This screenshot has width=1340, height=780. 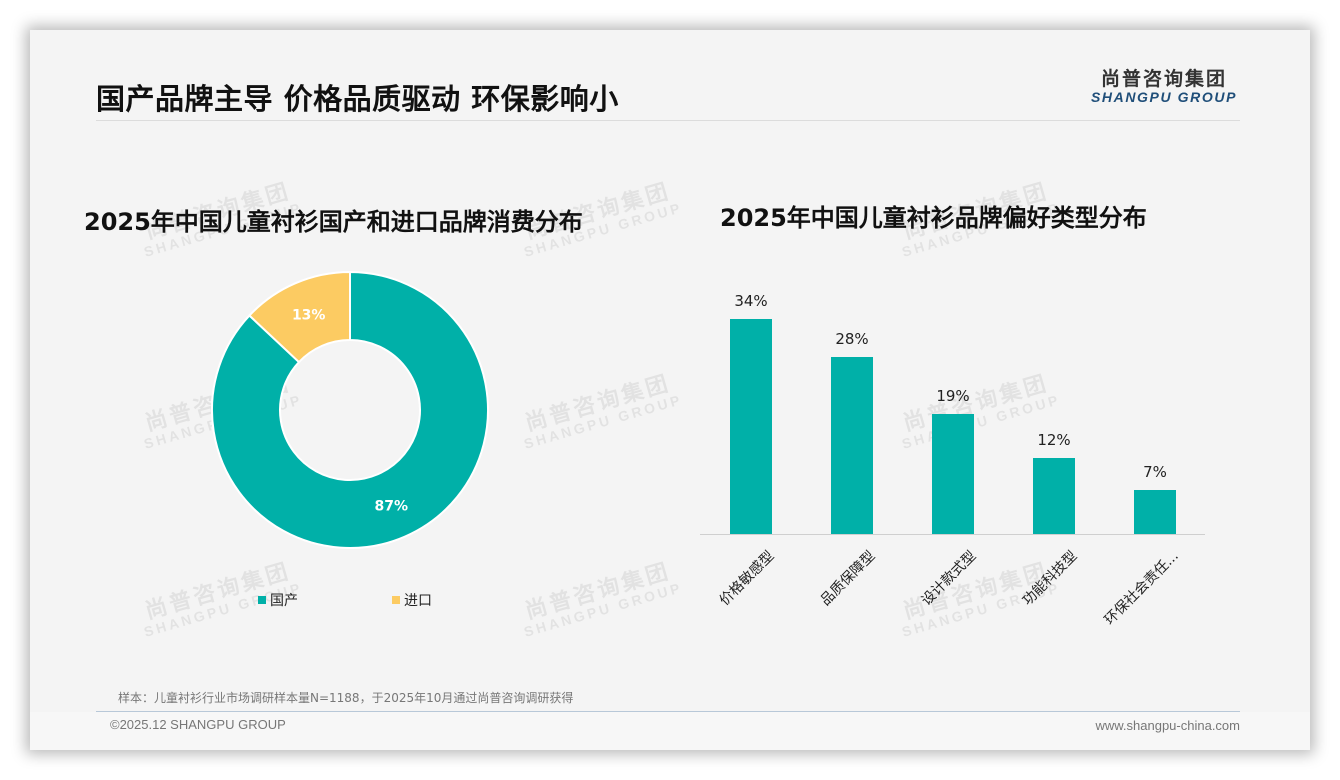 I want to click on logo-cn: 尚普咨询集团, so click(x=1163, y=79).